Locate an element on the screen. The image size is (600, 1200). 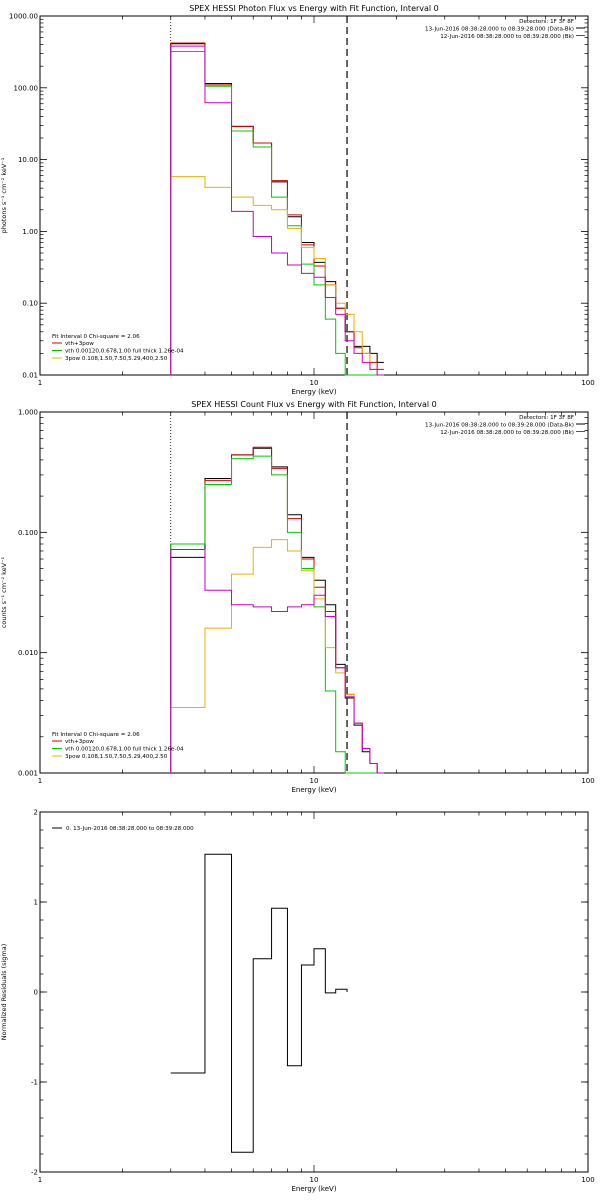
y-tick-label-1-2: 0.100 is located at coordinates (28, 533).